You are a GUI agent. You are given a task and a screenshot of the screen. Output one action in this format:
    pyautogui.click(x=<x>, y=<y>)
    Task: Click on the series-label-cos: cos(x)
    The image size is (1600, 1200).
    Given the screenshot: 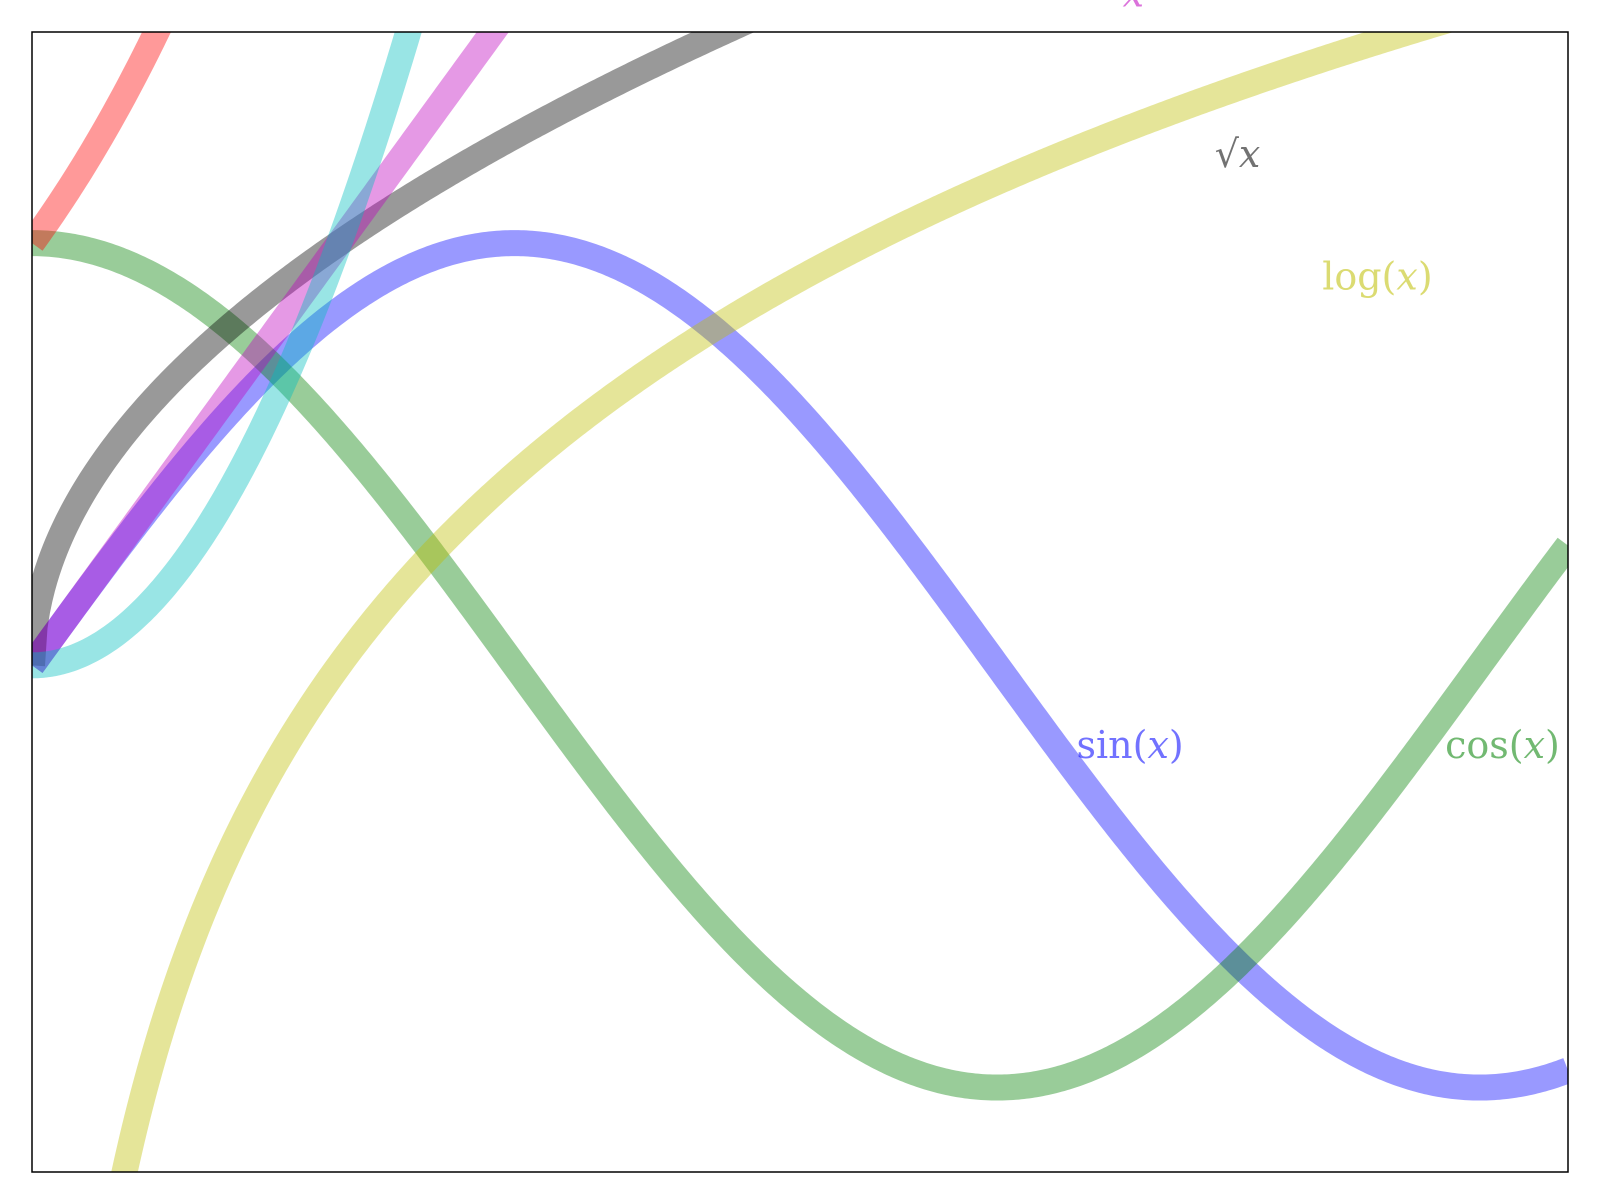 What is the action you would take?
    pyautogui.click(x=1502, y=745)
    